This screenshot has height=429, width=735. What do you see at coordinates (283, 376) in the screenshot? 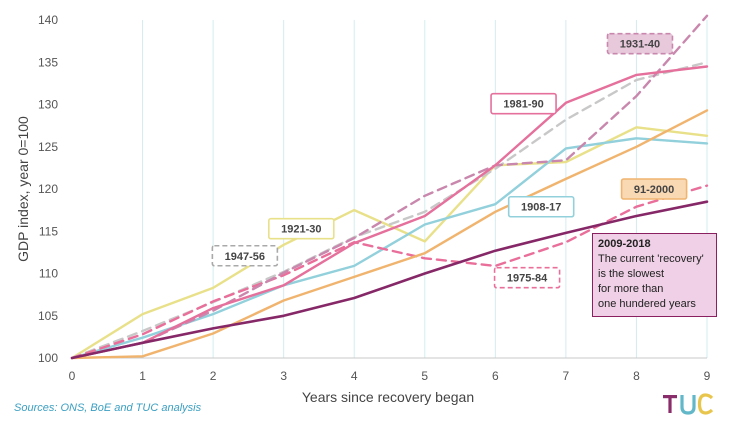
I see `x-tick-3: 3` at bounding box center [283, 376].